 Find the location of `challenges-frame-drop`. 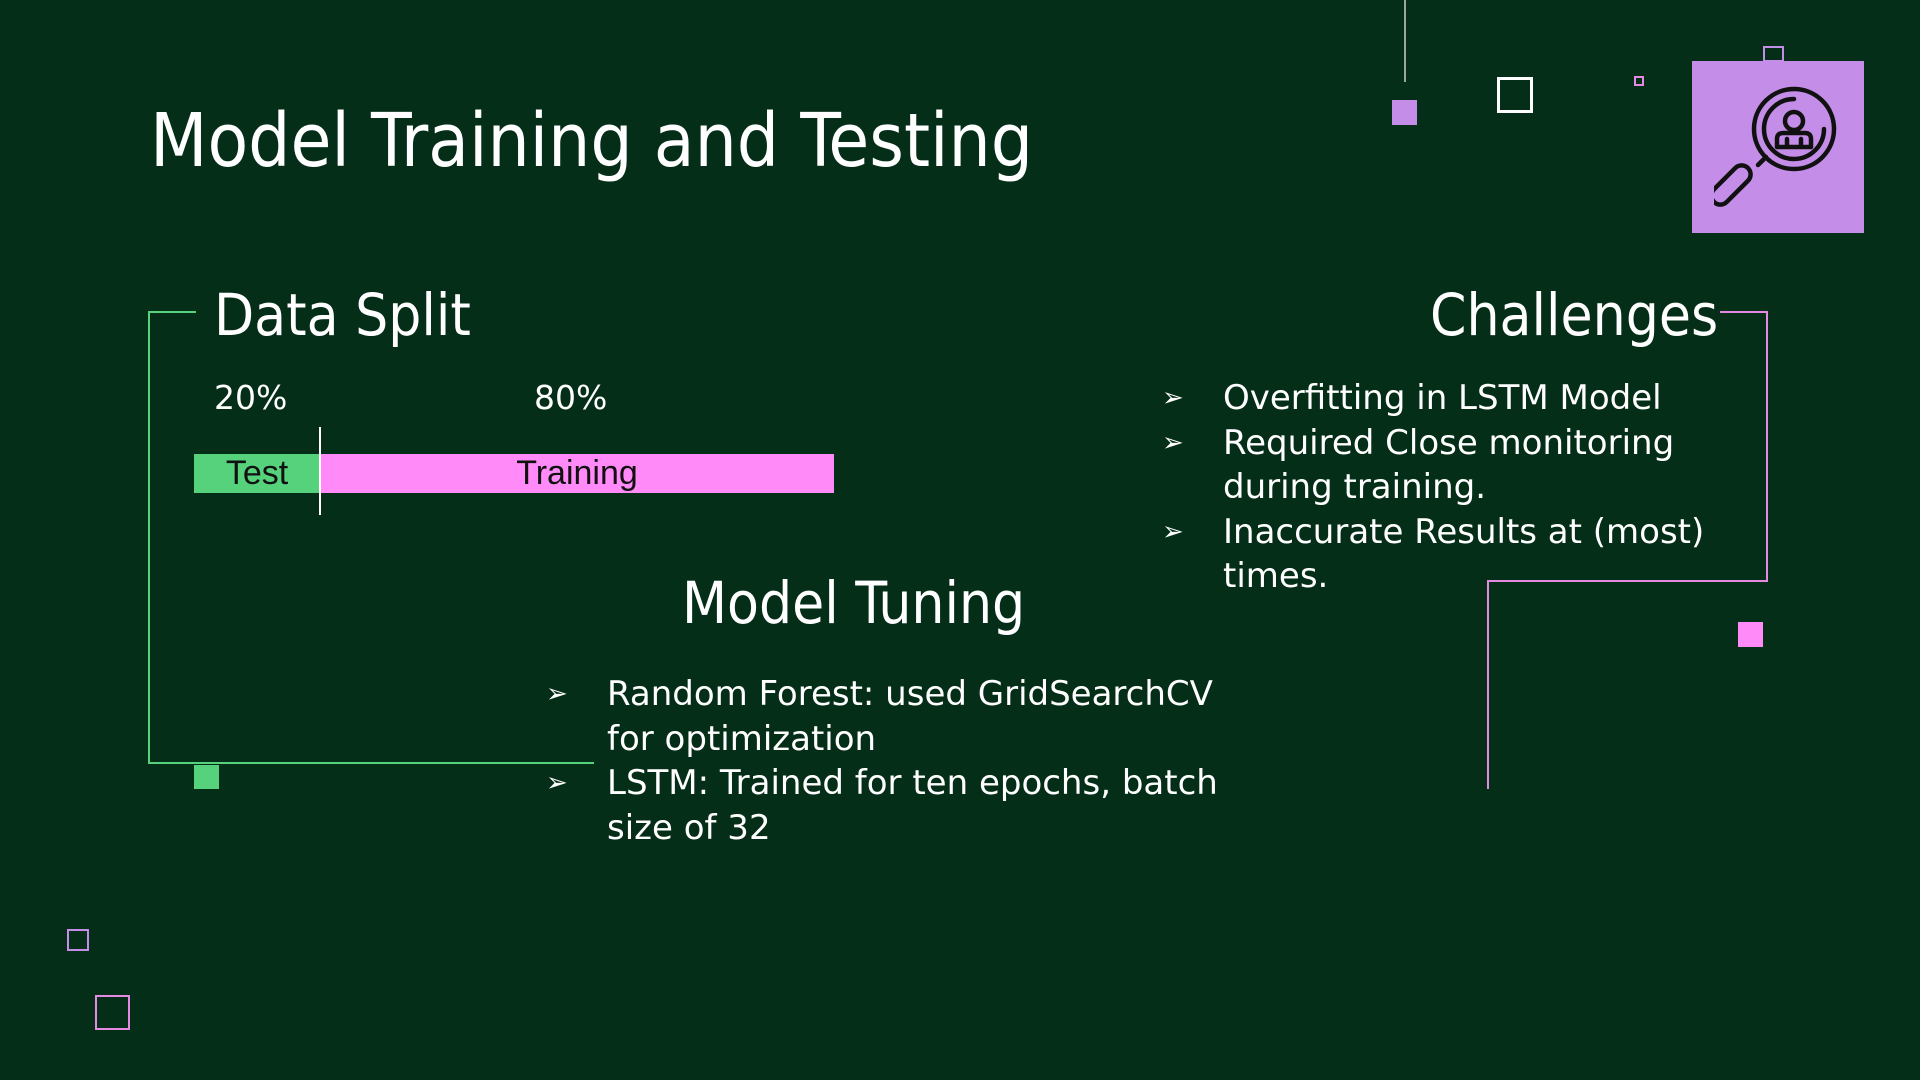

challenges-frame-drop is located at coordinates (1488, 684).